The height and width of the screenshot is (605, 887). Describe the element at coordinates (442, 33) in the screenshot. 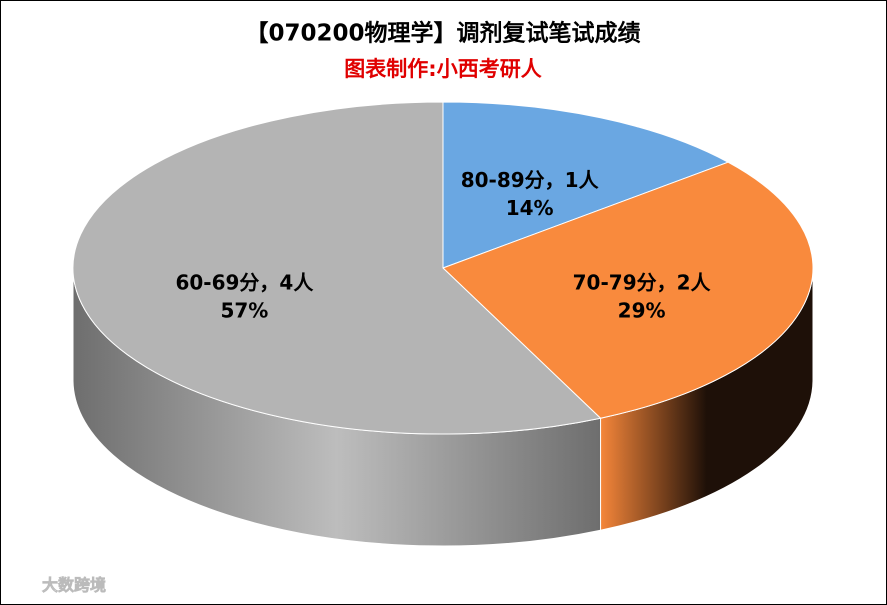

I see `chart-title: 【070200物理学】调剂复试笔试成绩` at that location.